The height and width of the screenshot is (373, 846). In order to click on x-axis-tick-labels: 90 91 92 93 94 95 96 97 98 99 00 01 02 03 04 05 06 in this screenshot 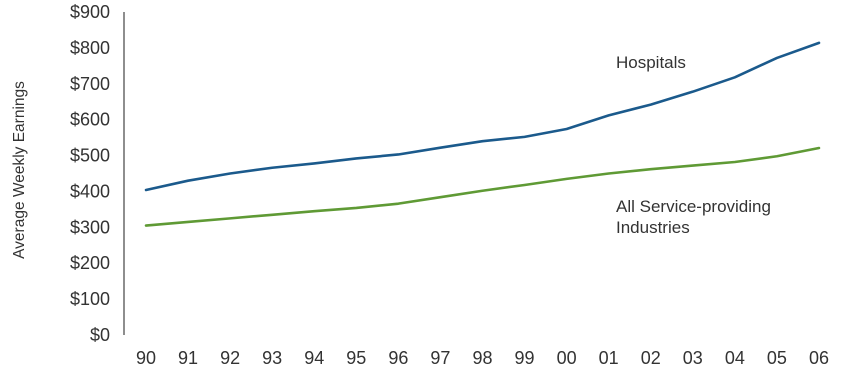, I will do `click(482, 358)`.